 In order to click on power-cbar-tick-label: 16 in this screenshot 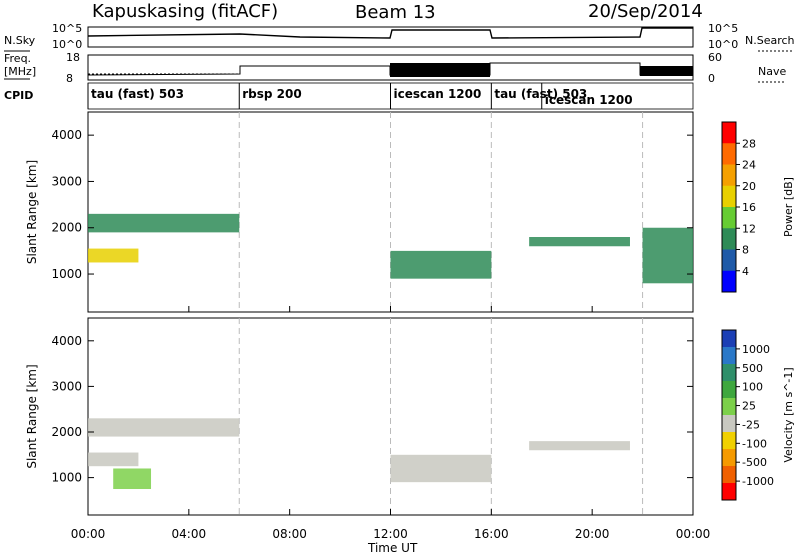, I will do `click(749, 207)`.